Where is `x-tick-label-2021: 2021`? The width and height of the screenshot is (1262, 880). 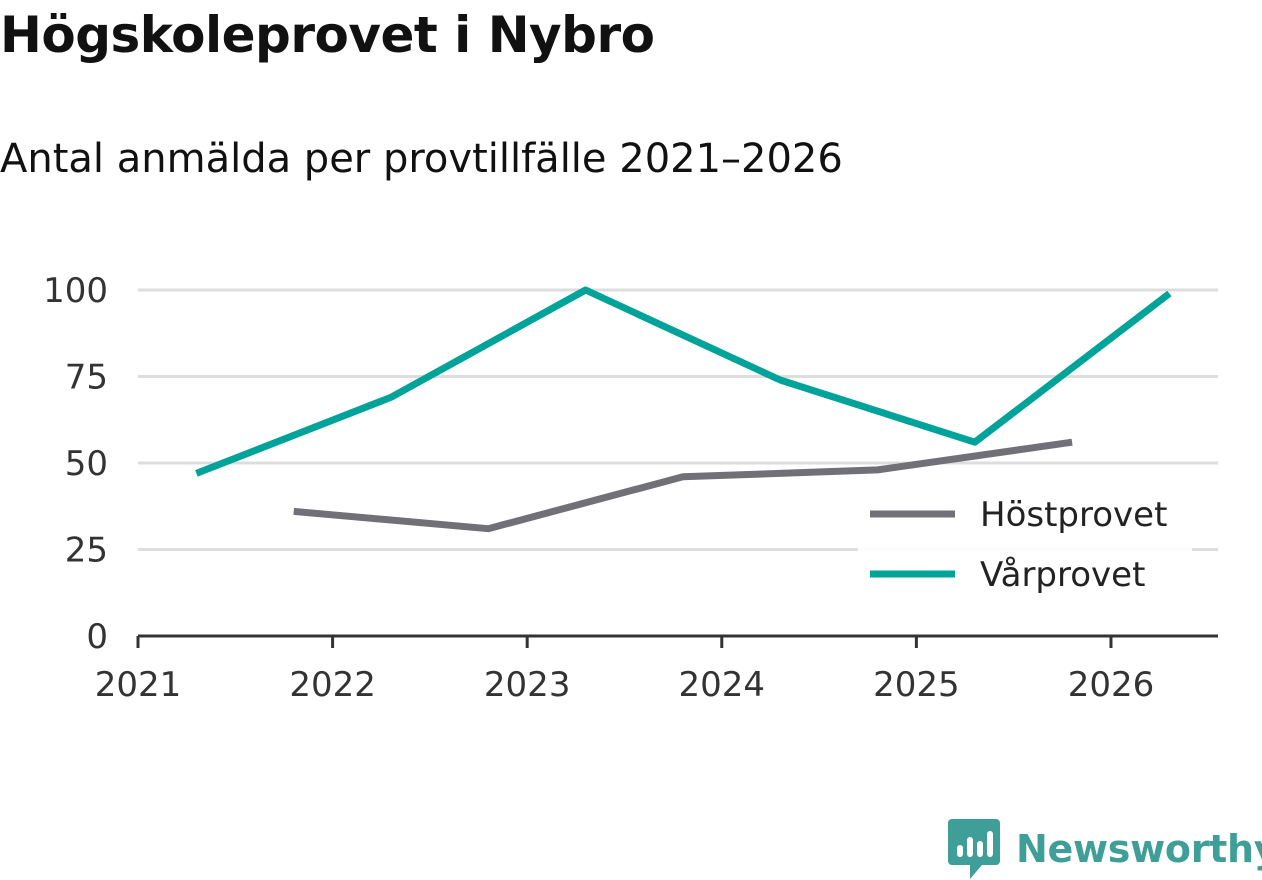
x-tick-label-2021: 2021 is located at coordinates (138, 685).